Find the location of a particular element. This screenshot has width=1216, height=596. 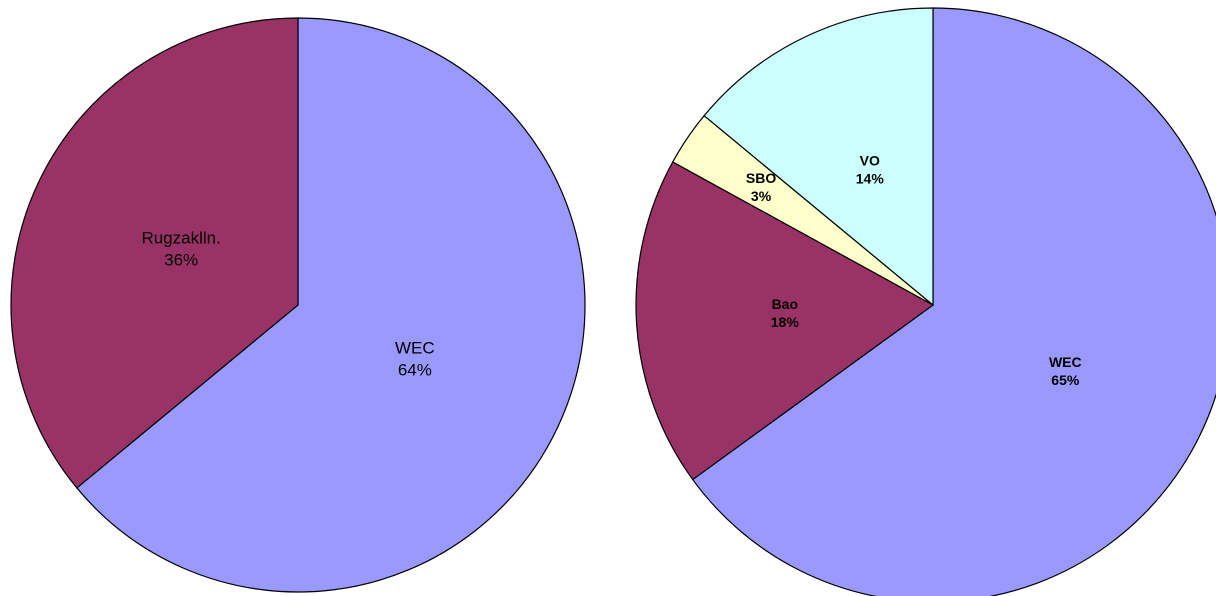

slice-value-label: 65% is located at coordinates (1065, 380).